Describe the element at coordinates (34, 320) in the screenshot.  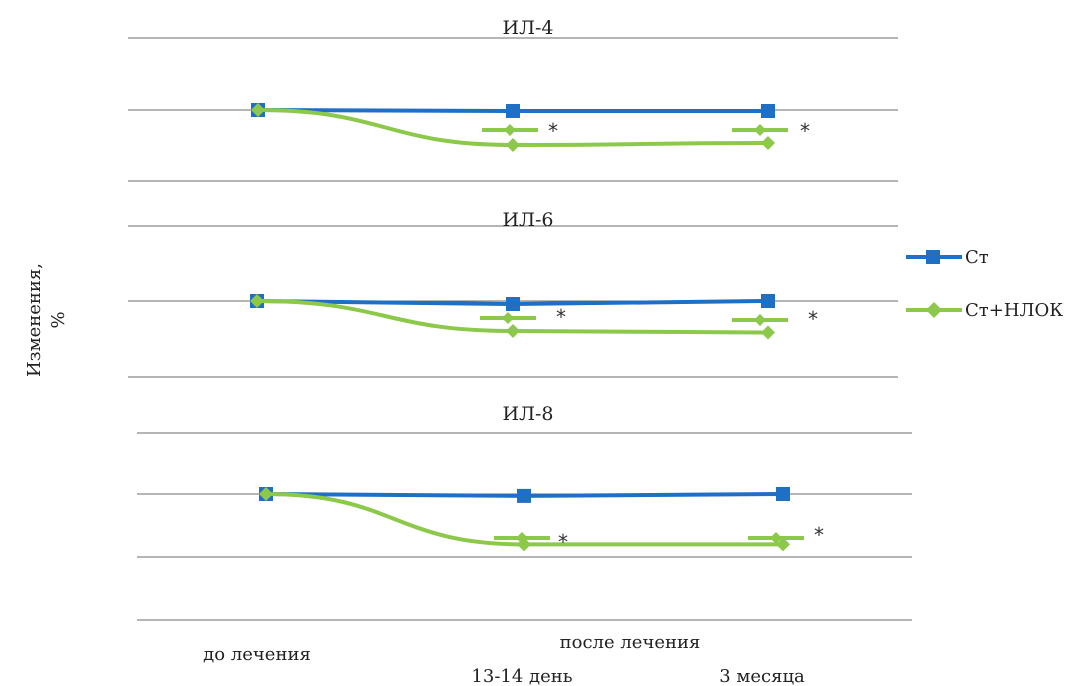
I see `y-axis-label-line1: Изменения,` at that location.